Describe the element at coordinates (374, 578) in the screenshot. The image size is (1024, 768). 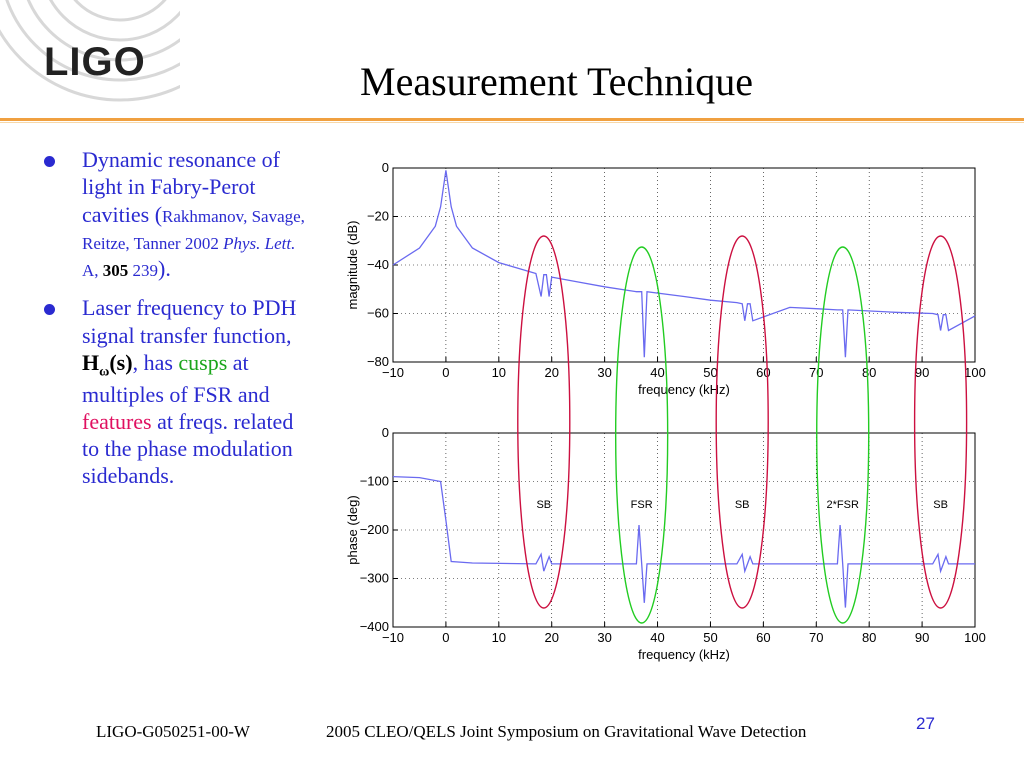
I see `y-tick-label: −300` at that location.